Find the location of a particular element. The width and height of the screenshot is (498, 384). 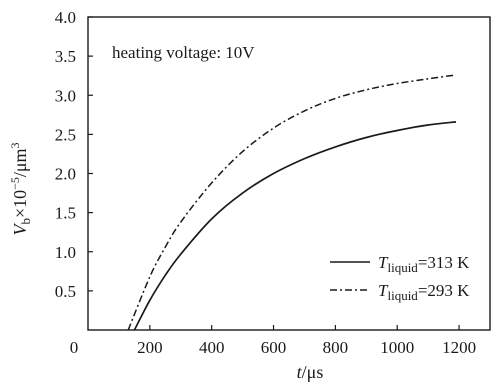

x-tick-label: 800 is located at coordinates (336, 347).